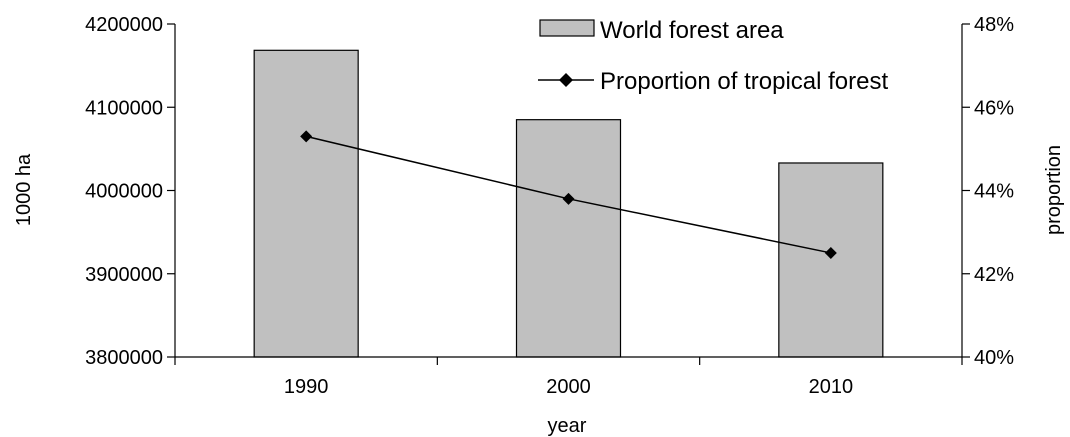  I want to click on legend-label-tropical: Proportion of tropical forest, so click(744, 81).